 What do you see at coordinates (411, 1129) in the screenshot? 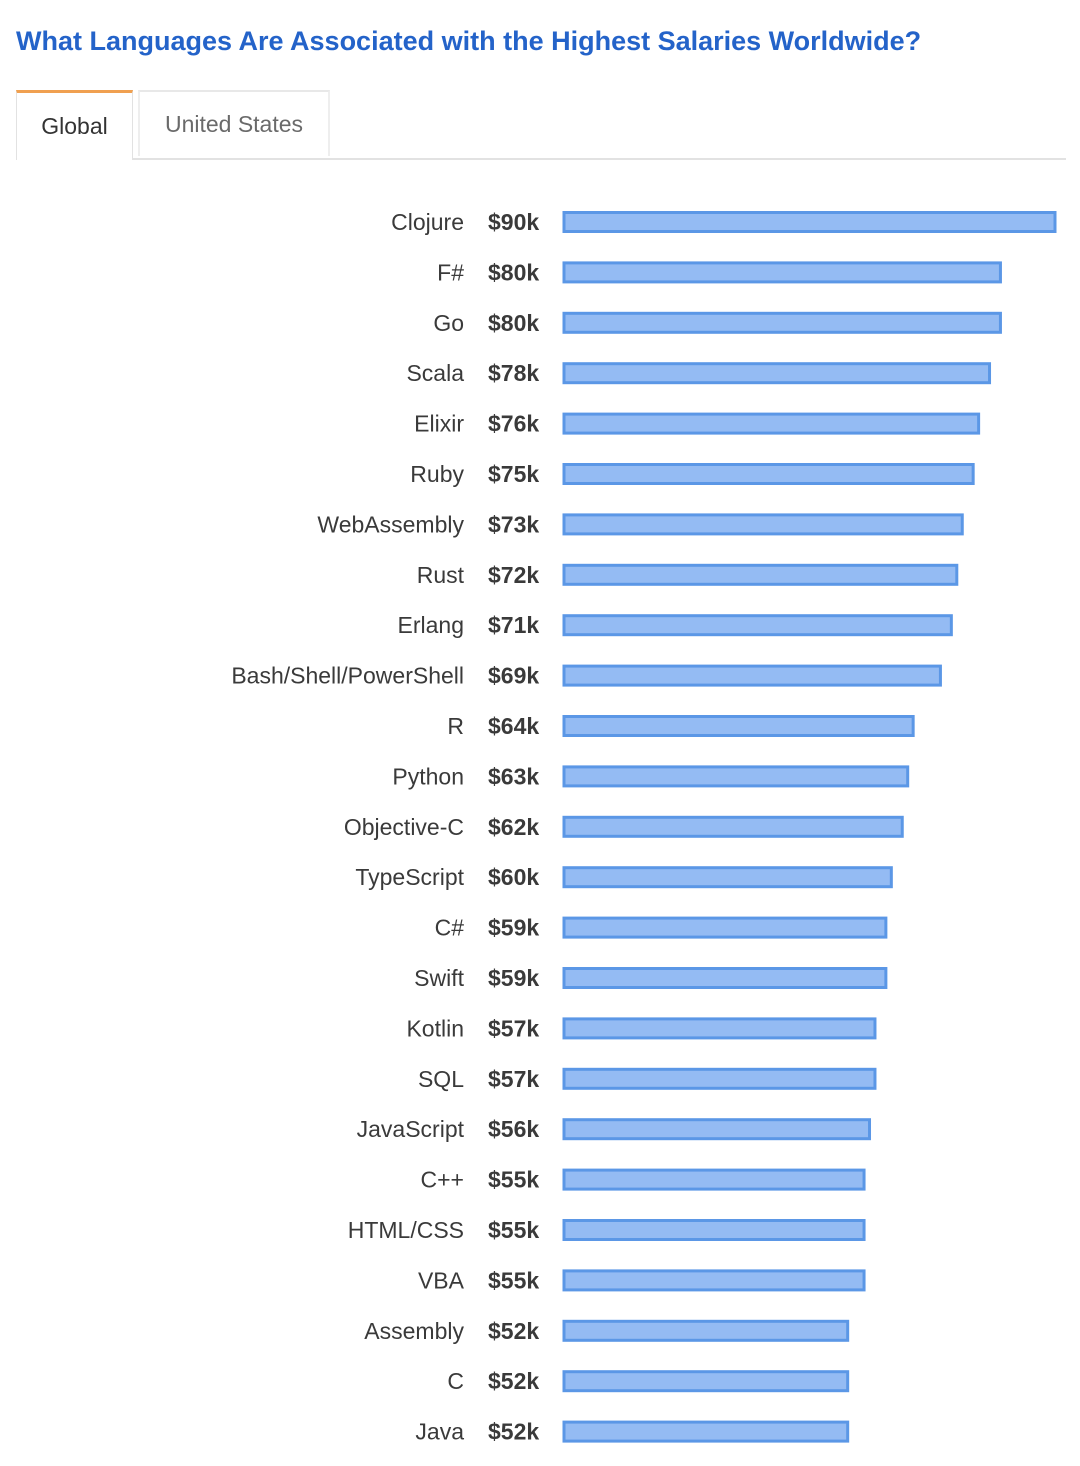
I see `category-label: JavaScript` at bounding box center [411, 1129].